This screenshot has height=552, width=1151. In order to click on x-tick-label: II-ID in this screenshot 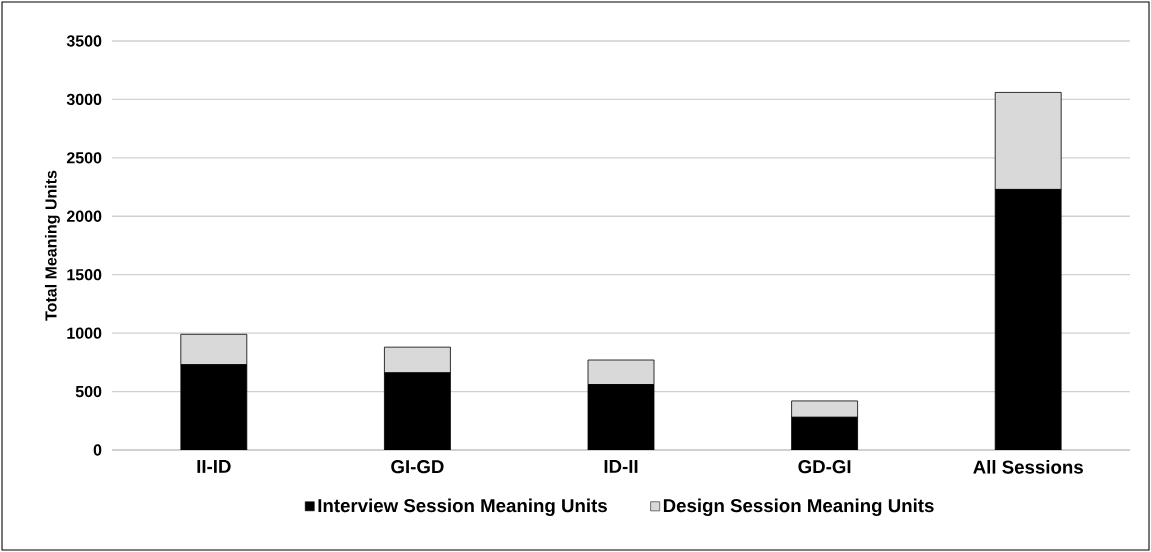, I will do `click(214, 466)`.